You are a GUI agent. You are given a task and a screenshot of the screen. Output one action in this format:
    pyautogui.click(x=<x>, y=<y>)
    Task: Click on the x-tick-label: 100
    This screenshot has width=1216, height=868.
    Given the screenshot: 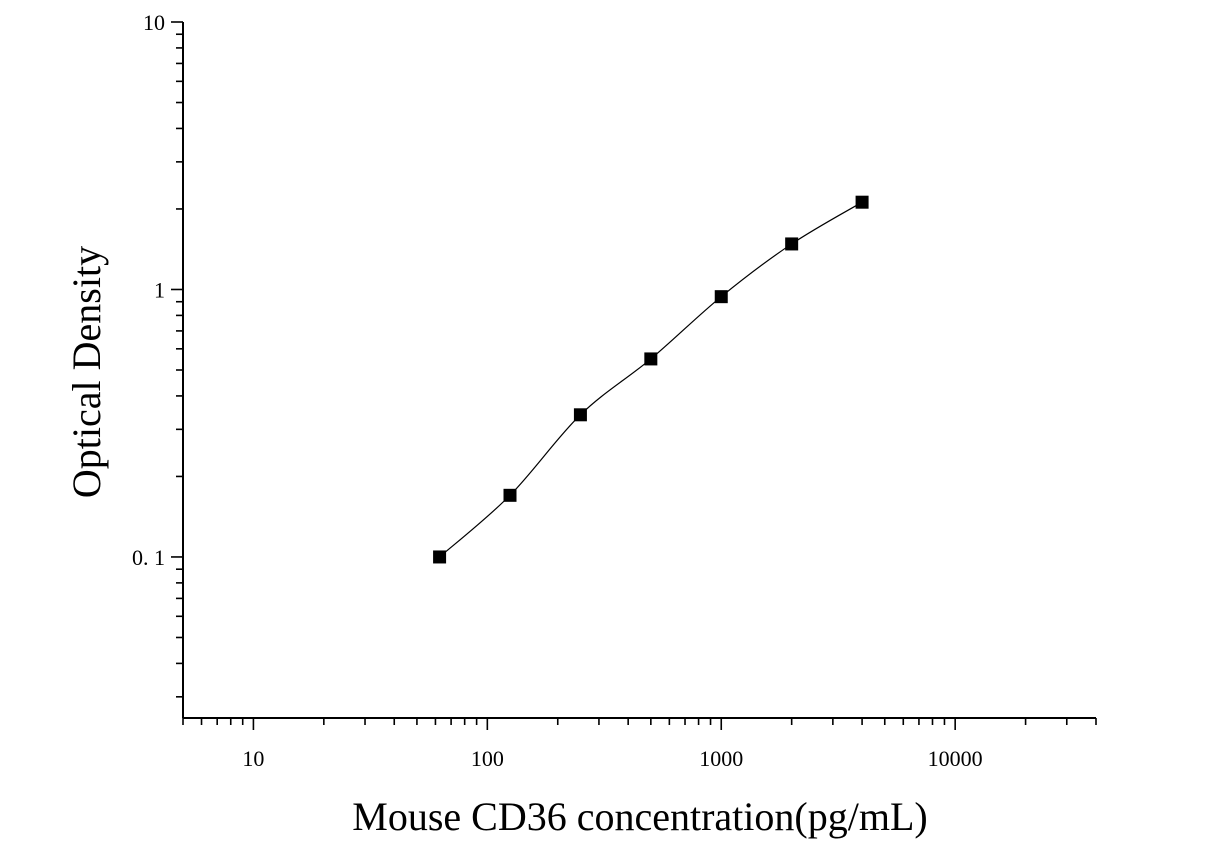 What is the action you would take?
    pyautogui.click(x=487, y=758)
    